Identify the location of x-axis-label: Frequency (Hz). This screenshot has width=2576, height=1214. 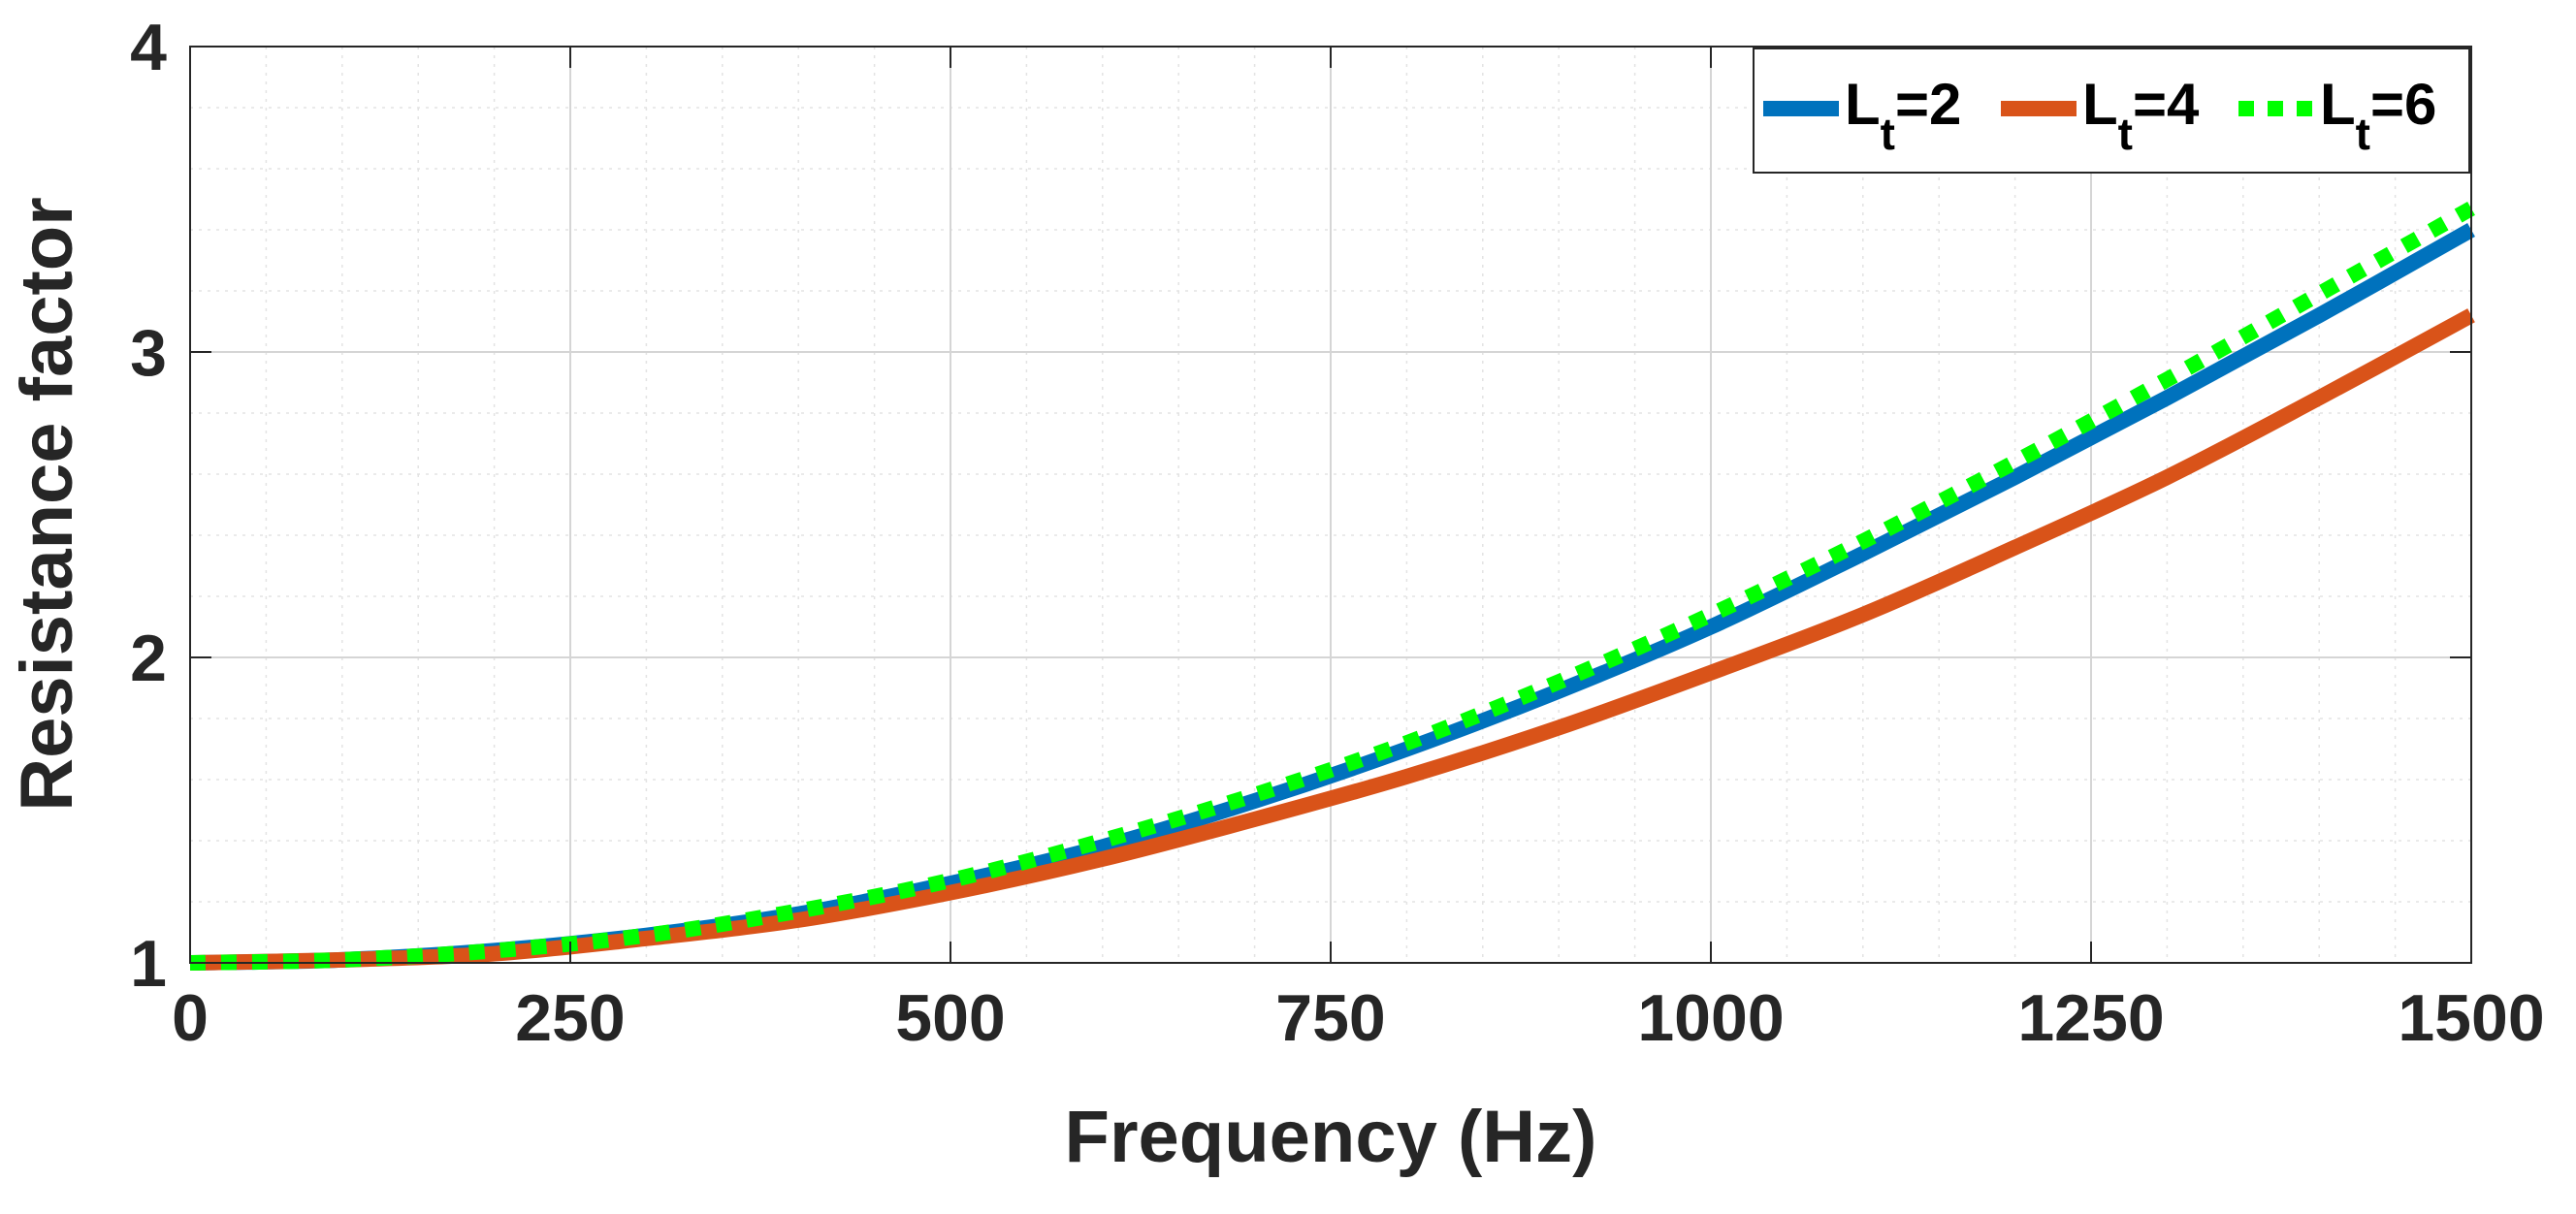
(1331, 1137).